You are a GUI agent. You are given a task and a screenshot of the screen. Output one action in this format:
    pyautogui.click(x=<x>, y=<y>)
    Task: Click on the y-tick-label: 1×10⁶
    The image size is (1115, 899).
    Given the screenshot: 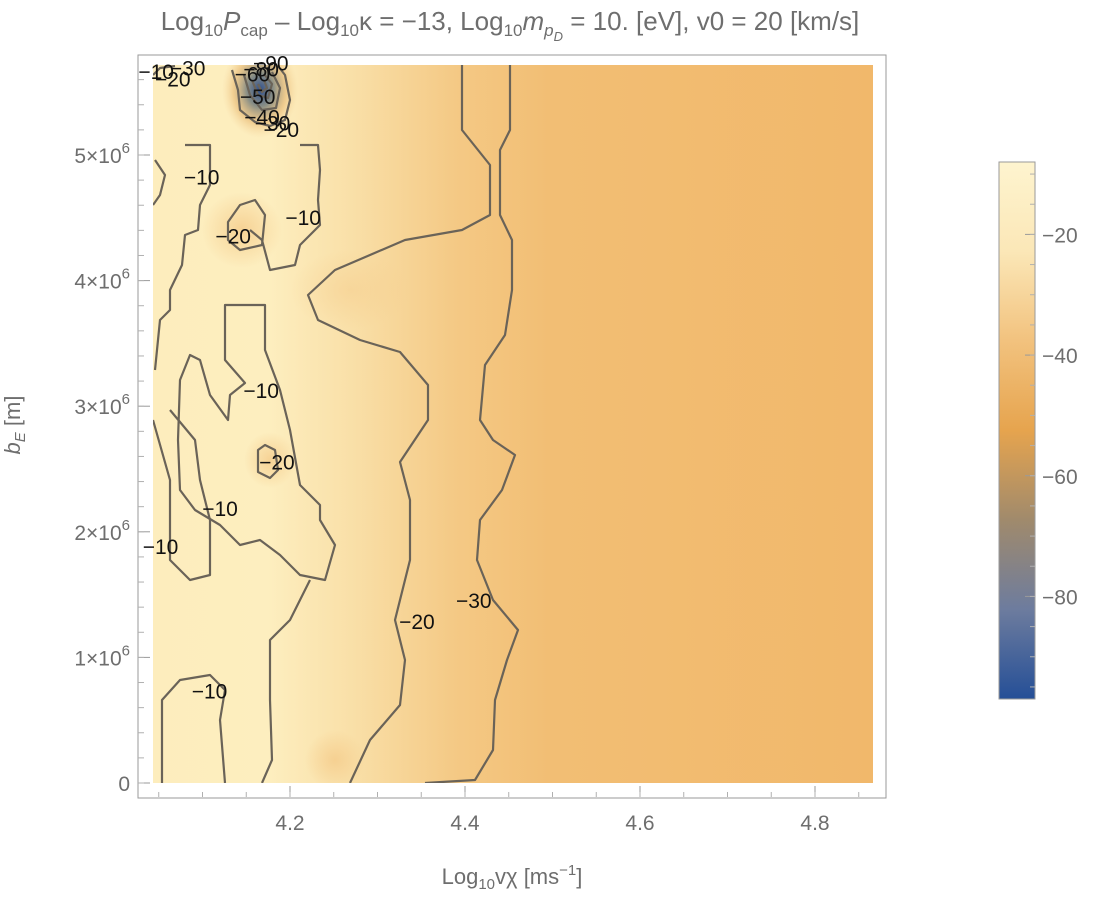 What is the action you would take?
    pyautogui.click(x=102, y=656)
    